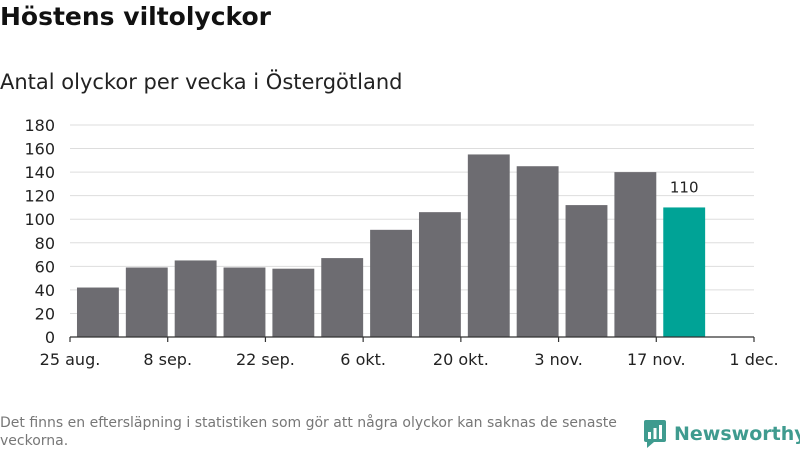  I want to click on newsworthy-logo: Newsworthy, so click(722, 434).